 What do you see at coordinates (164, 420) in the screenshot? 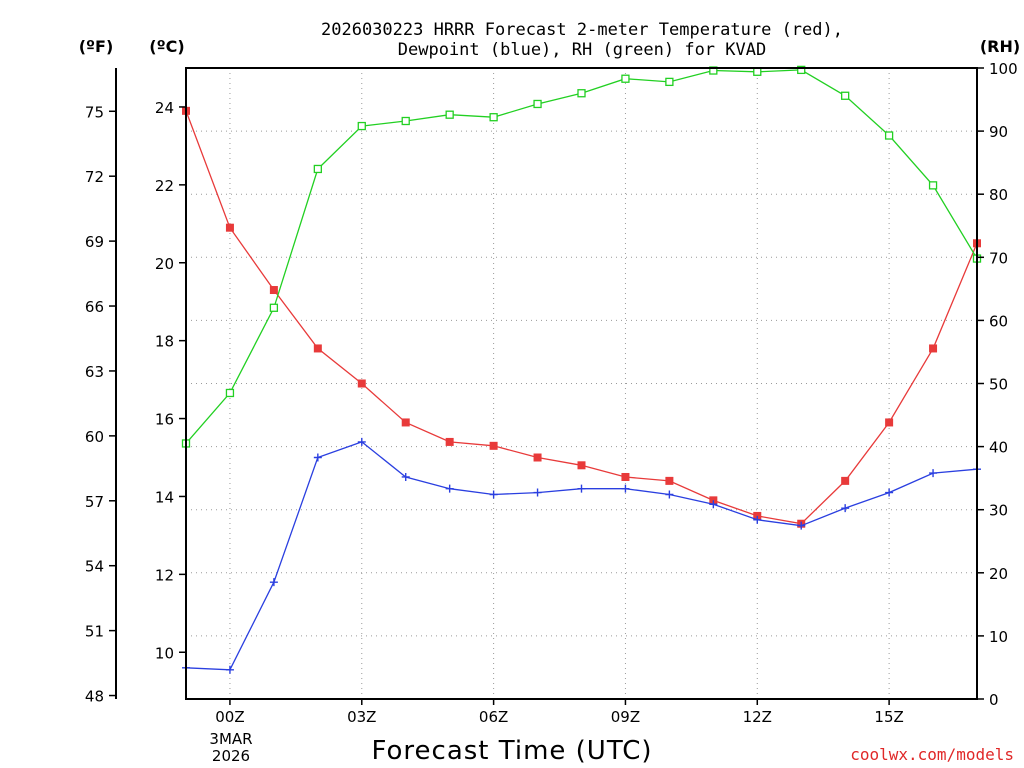
I see `celsius-tick-label: 16` at bounding box center [164, 420].